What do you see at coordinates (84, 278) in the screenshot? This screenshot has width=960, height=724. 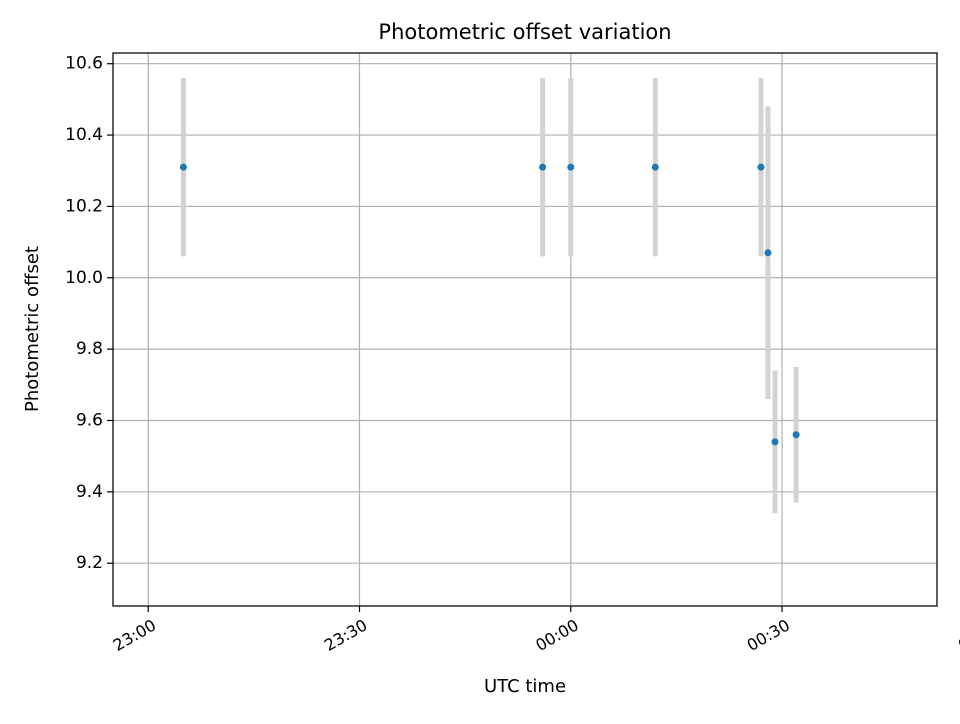 I see `y-tick-label: 10.0` at bounding box center [84, 278].